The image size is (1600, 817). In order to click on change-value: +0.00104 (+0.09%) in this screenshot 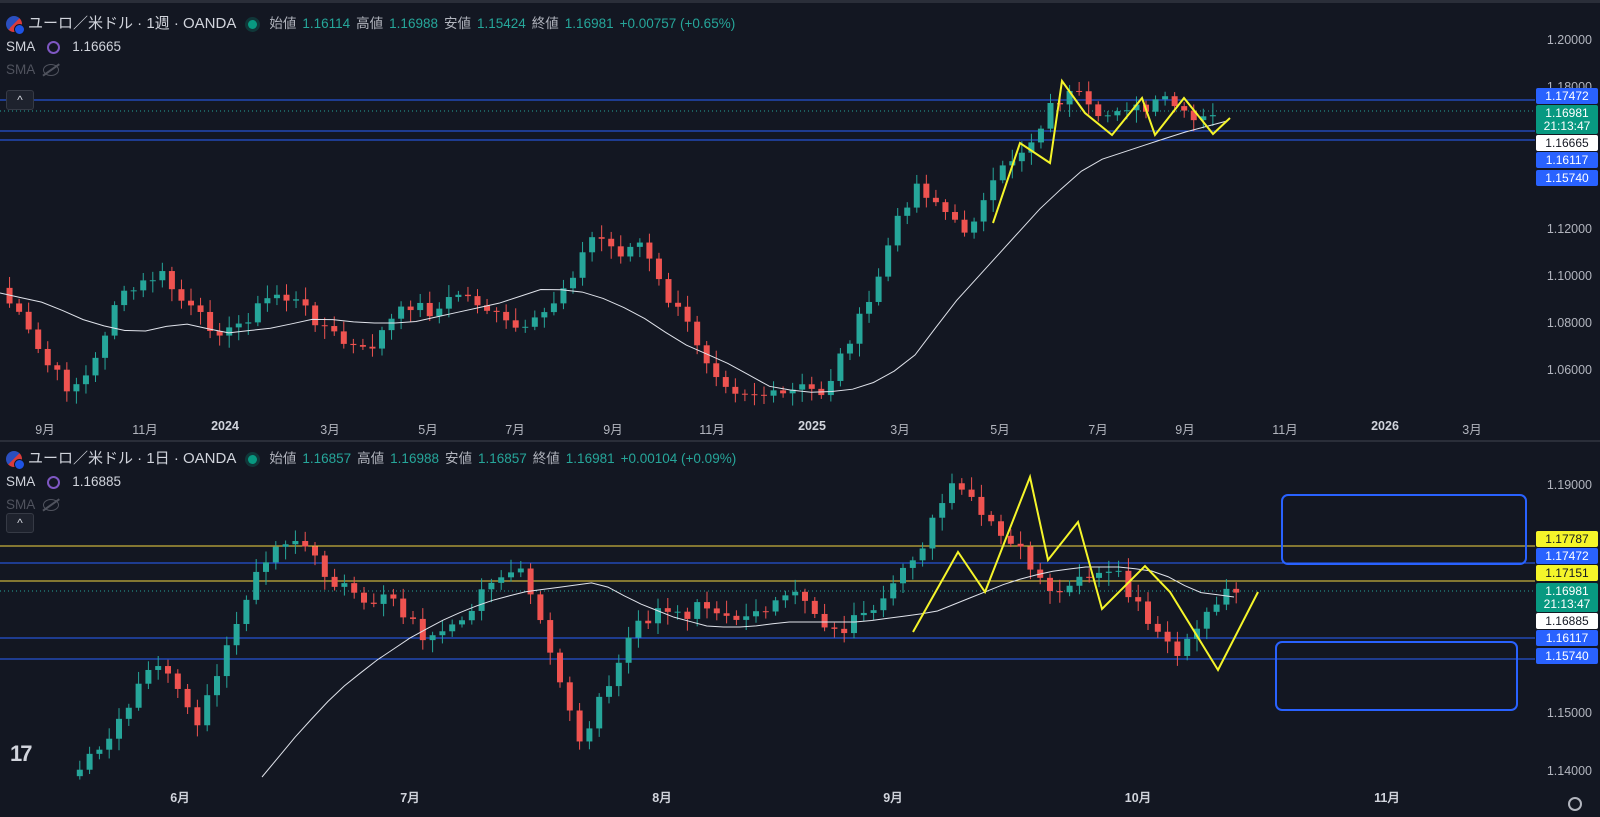, I will do `click(678, 458)`.